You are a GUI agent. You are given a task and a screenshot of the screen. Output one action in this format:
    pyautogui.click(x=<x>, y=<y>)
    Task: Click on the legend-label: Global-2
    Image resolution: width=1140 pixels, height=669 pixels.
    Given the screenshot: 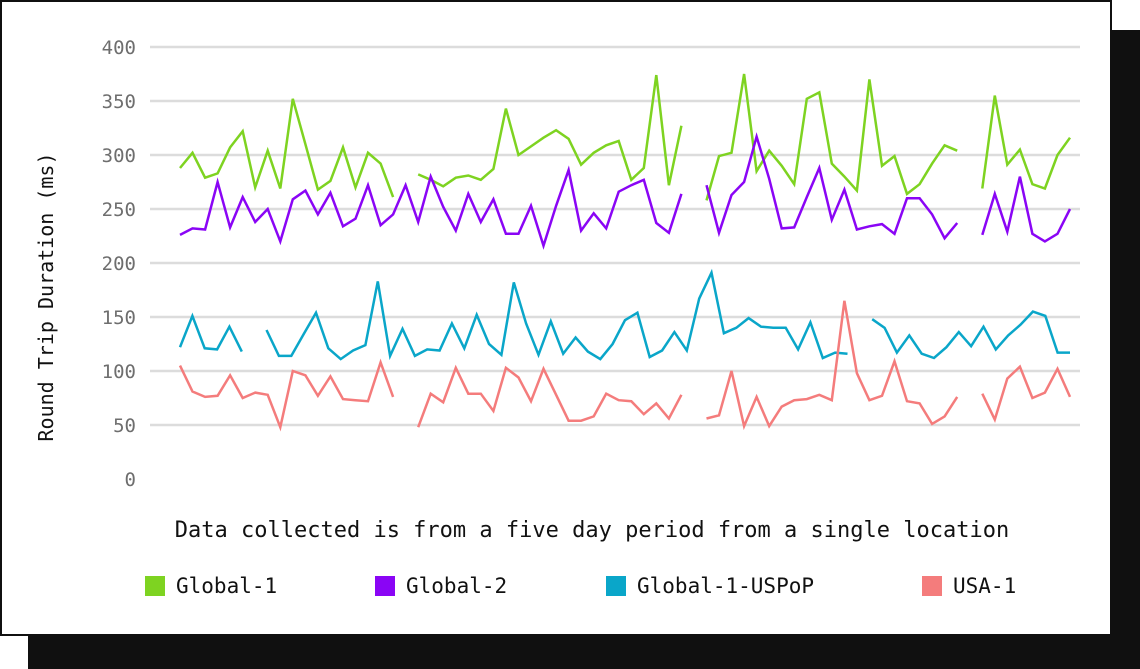 What is the action you would take?
    pyautogui.click(x=457, y=586)
    